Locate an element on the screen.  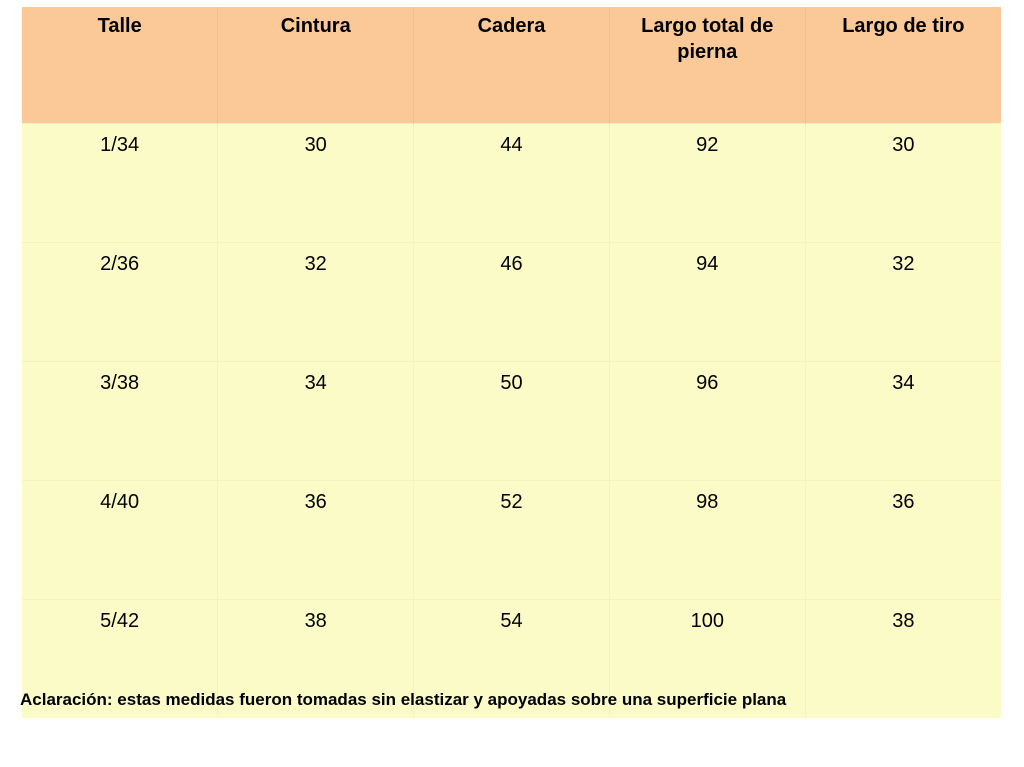
cell-talle: 1/34 is located at coordinates (120, 183).